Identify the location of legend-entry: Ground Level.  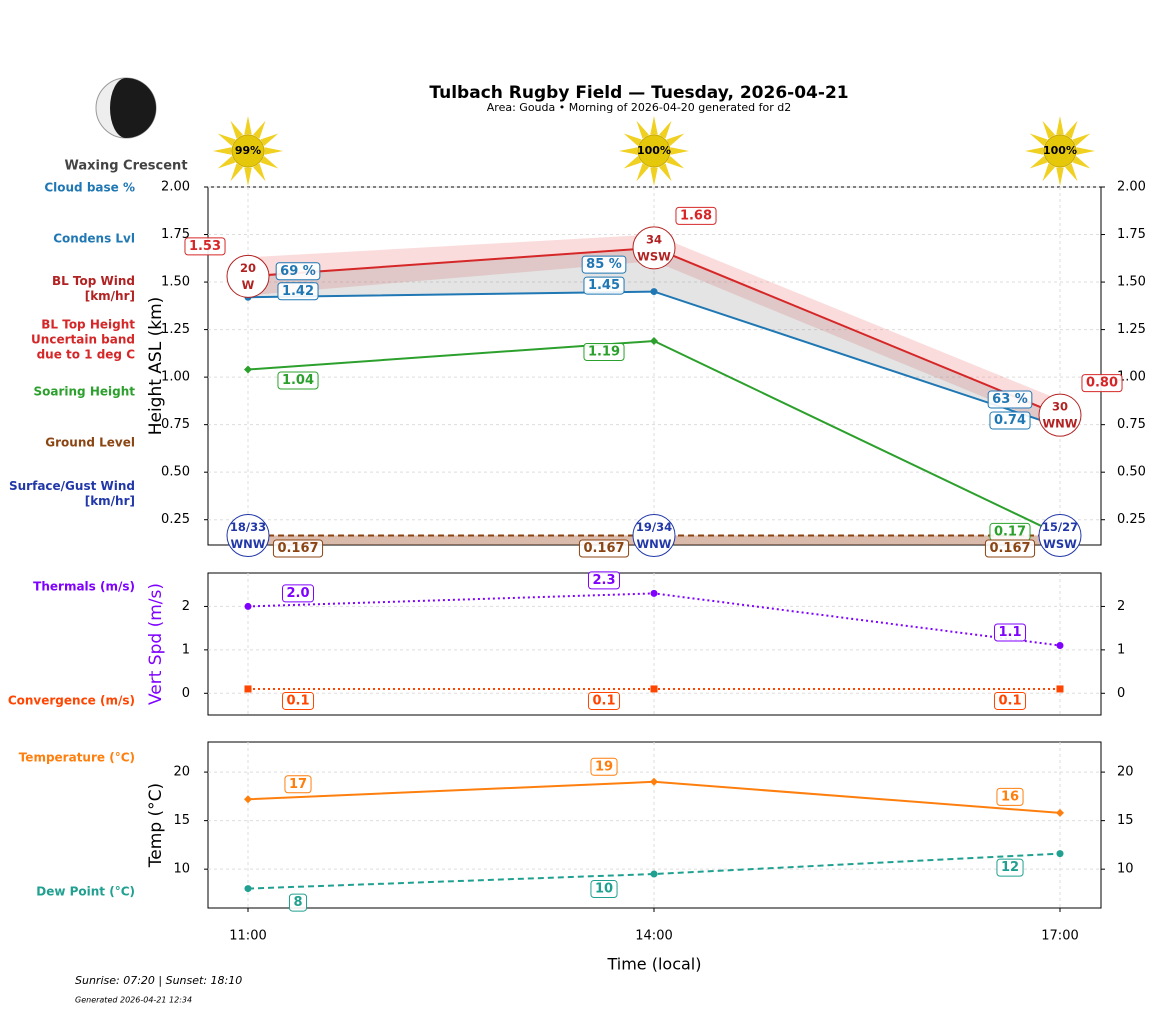
(90, 442).